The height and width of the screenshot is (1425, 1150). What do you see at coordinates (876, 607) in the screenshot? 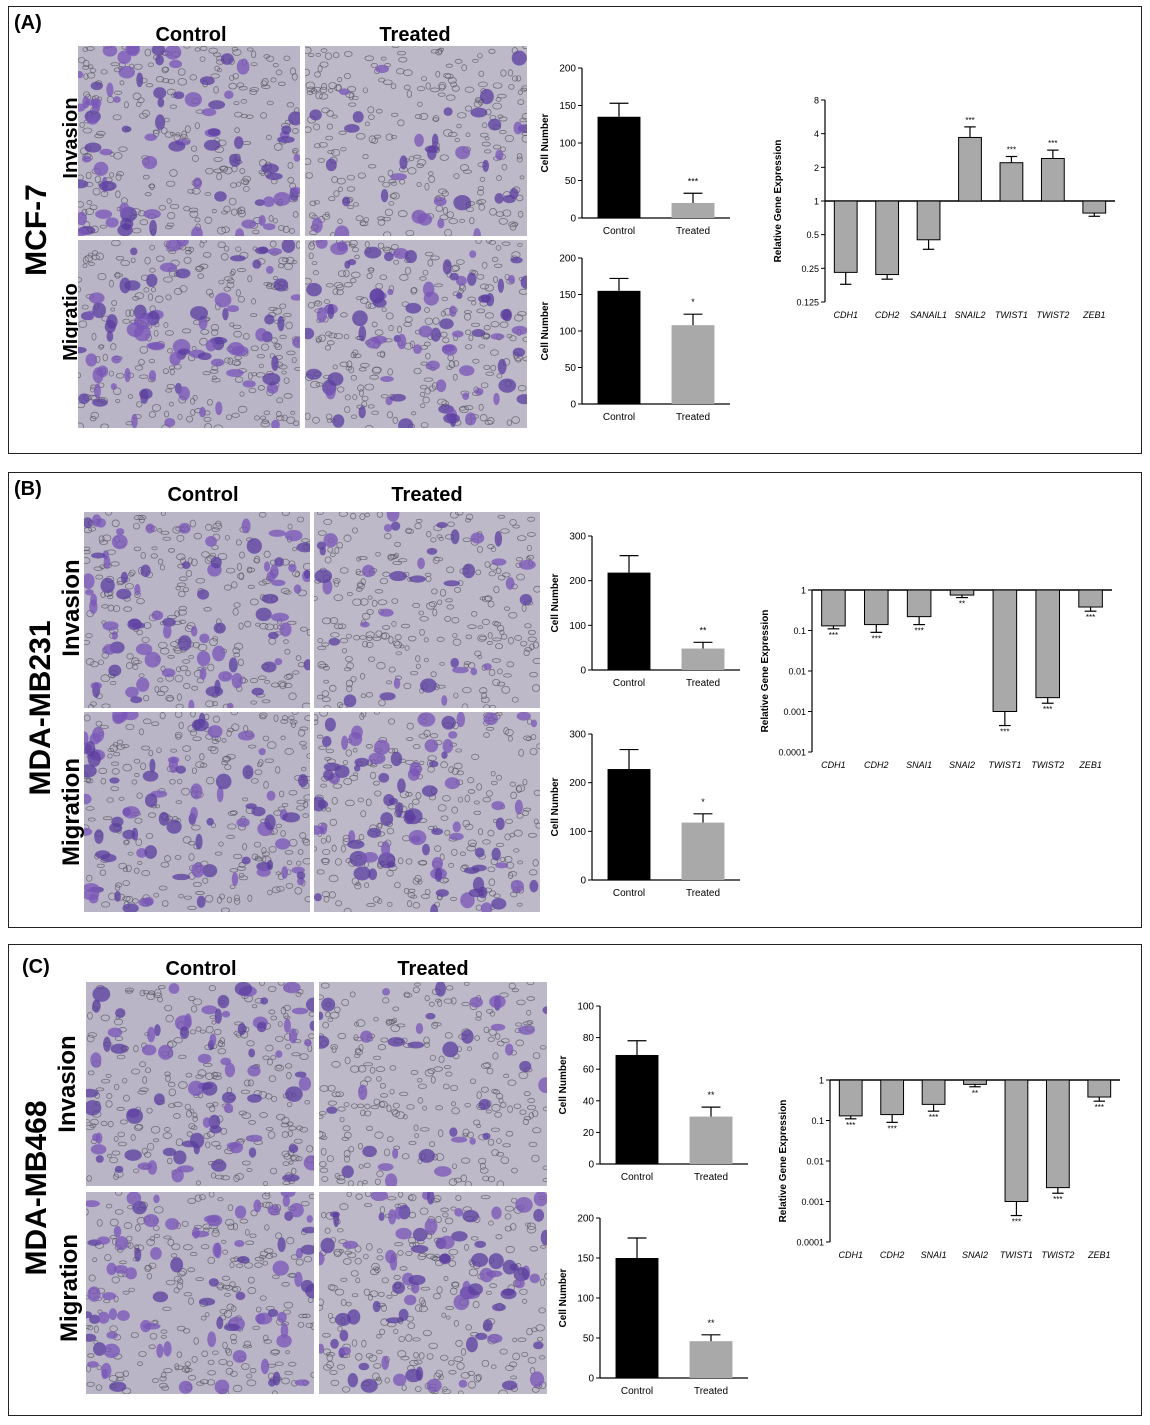
I see `gene-bar-cdh2` at bounding box center [876, 607].